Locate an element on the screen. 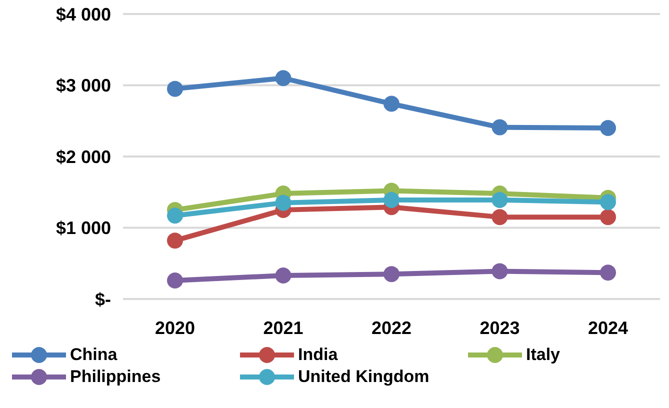  x-tick-label: 2024 is located at coordinates (608, 328).